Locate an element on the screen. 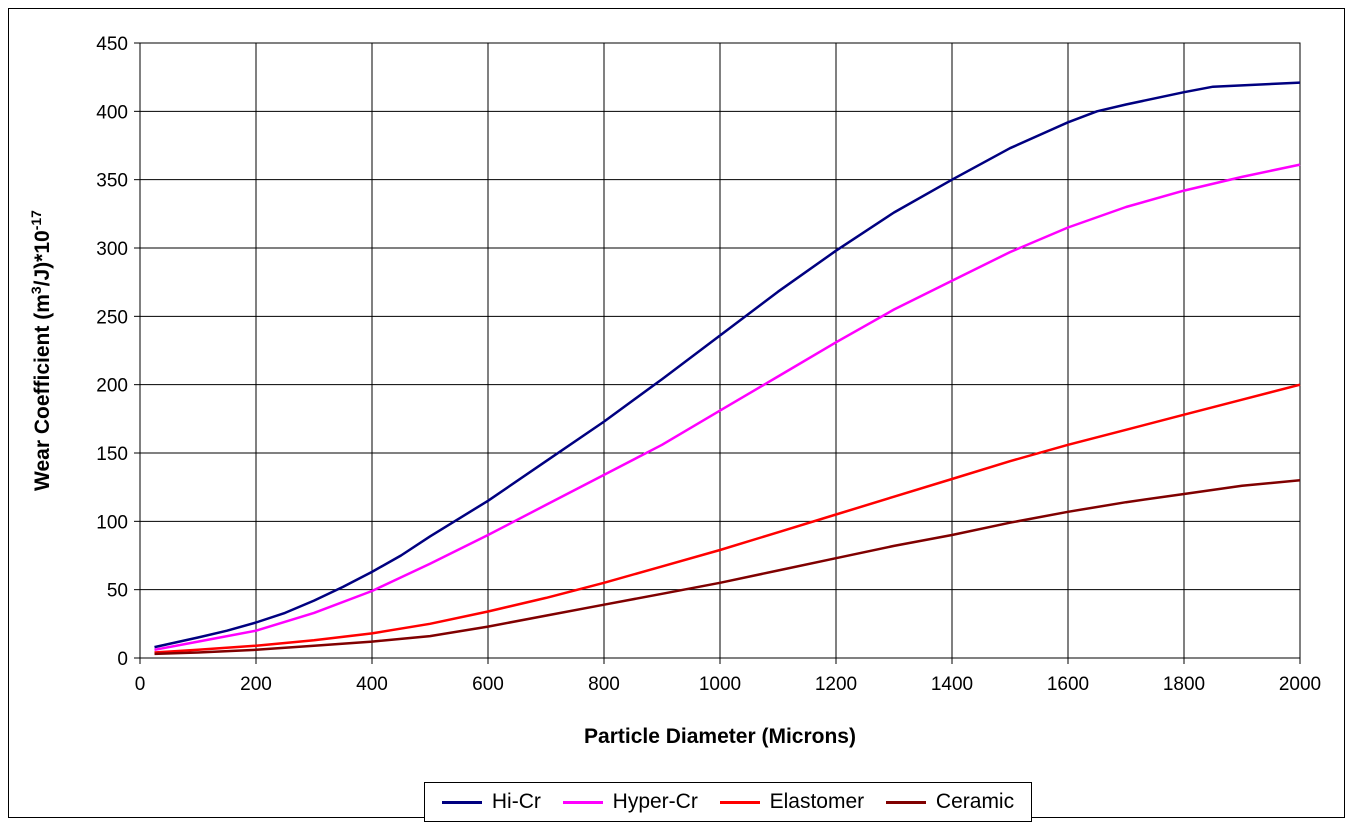 Image resolution: width=1355 pixels, height=828 pixels. x-tick-label: 1600 is located at coordinates (1068, 684).